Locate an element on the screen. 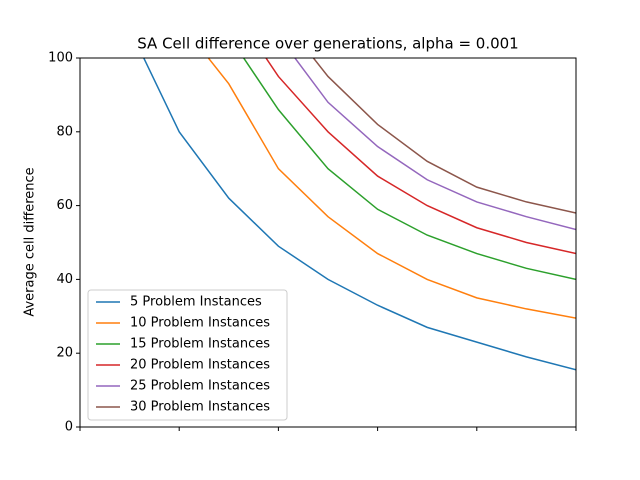  y-axis-label: Average cell difference is located at coordinates (30, 241).